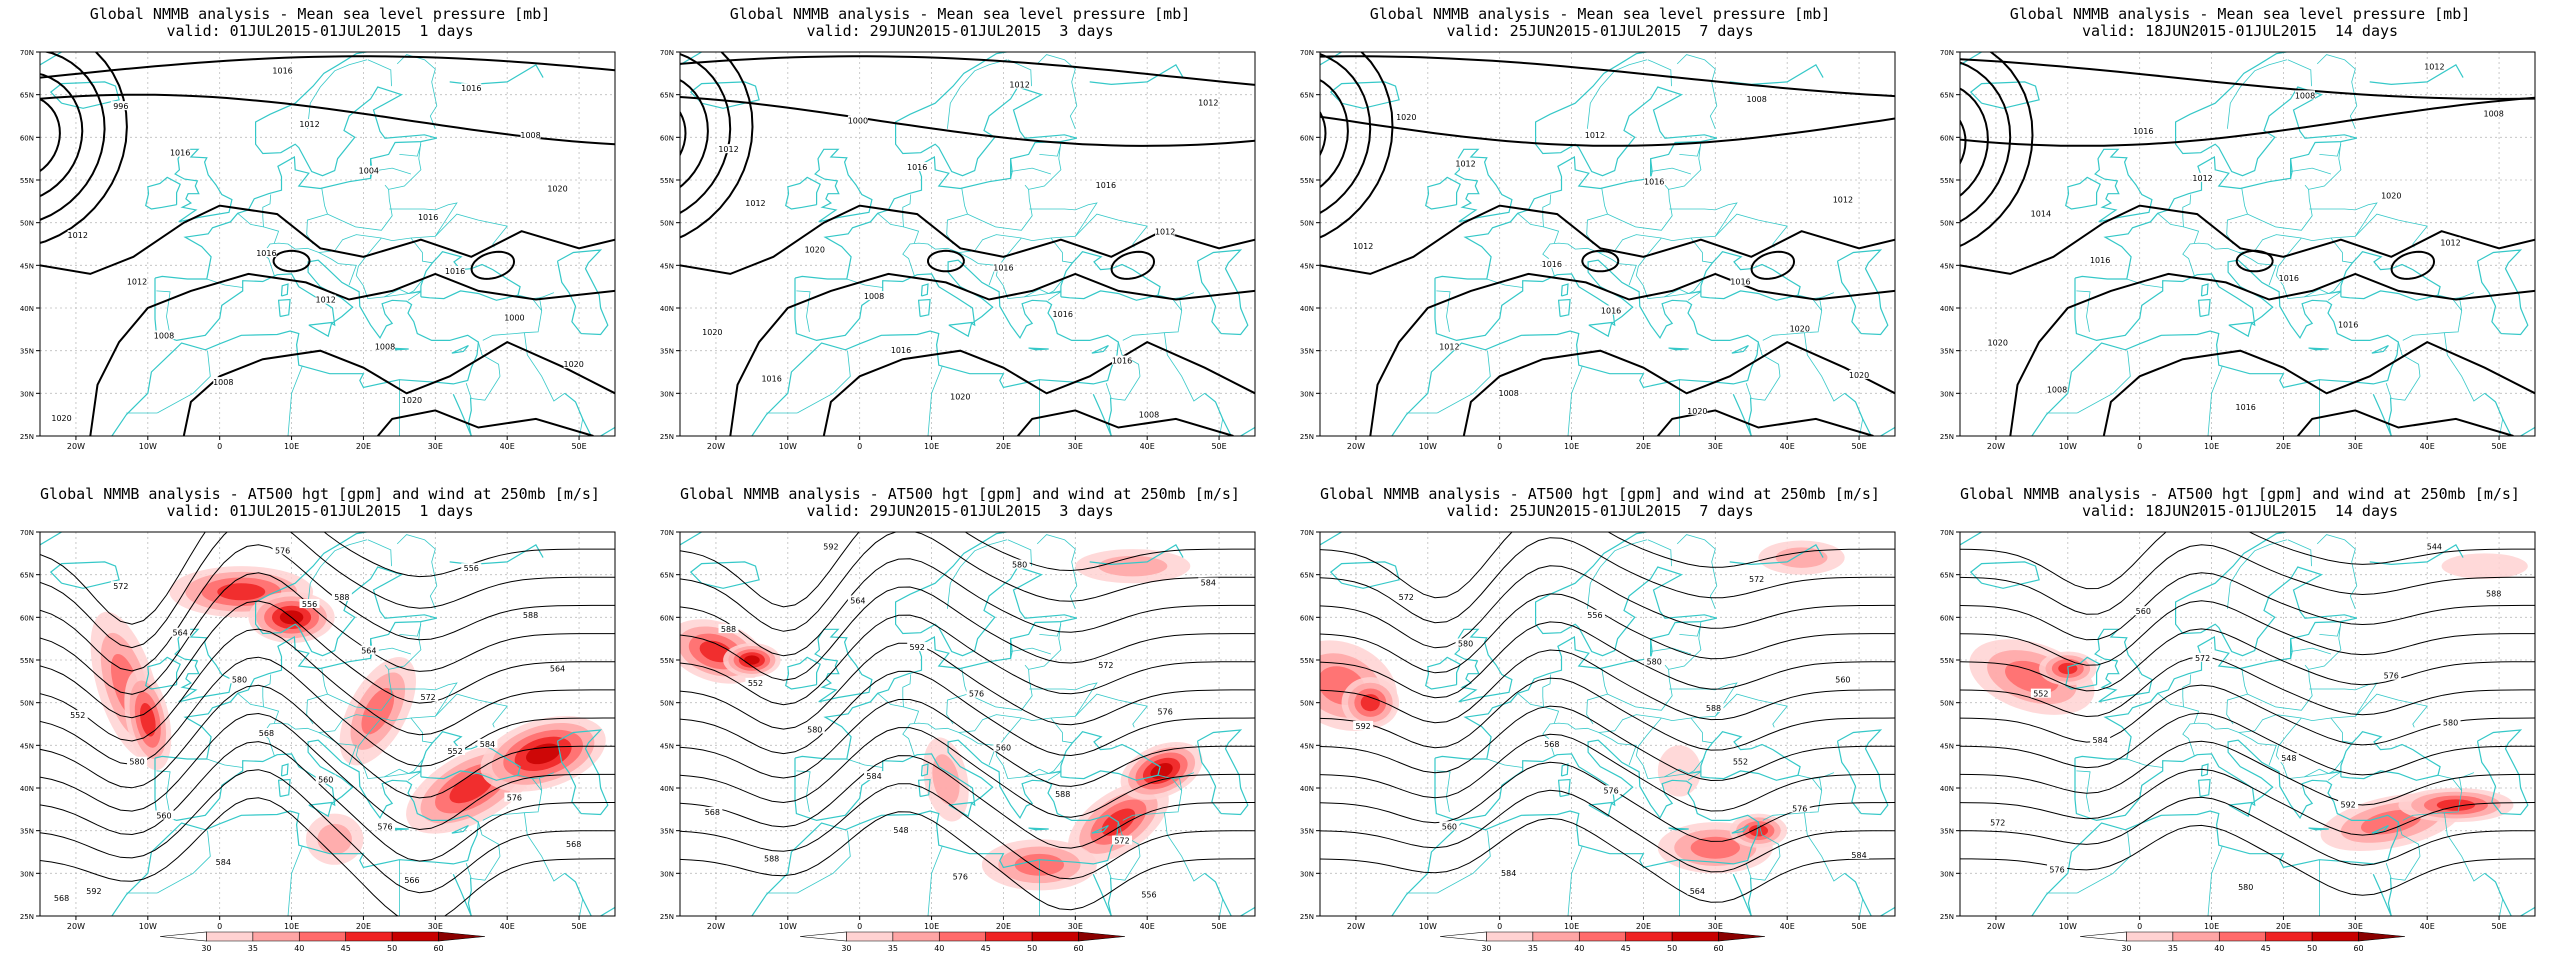  Describe the element at coordinates (1075, 446) in the screenshot. I see `lon-tick-label: 30E` at that location.